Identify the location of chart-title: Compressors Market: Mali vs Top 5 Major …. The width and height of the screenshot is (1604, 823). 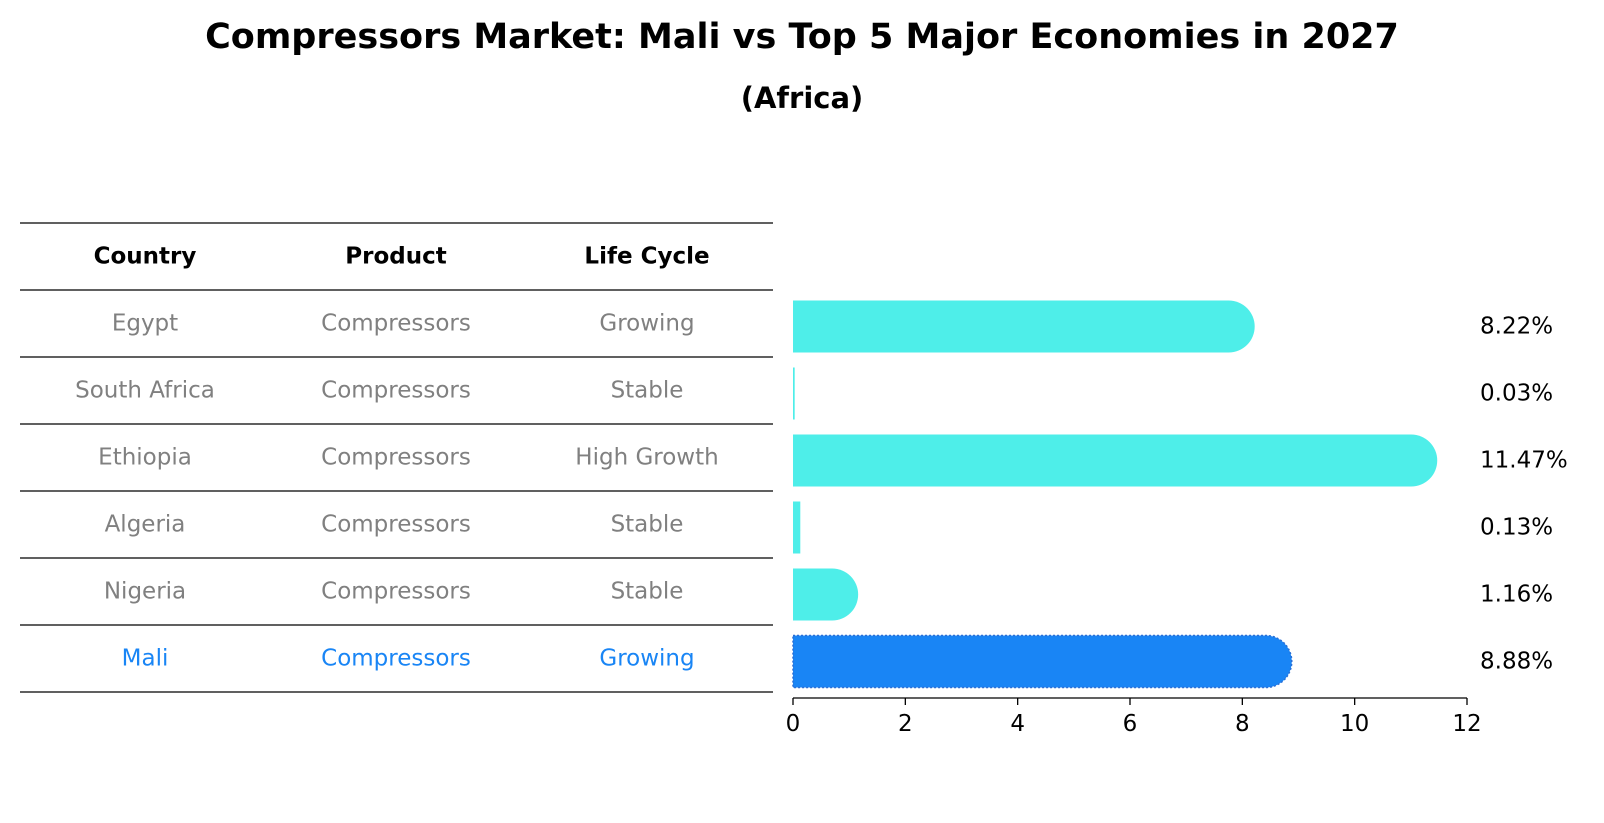
(802, 37).